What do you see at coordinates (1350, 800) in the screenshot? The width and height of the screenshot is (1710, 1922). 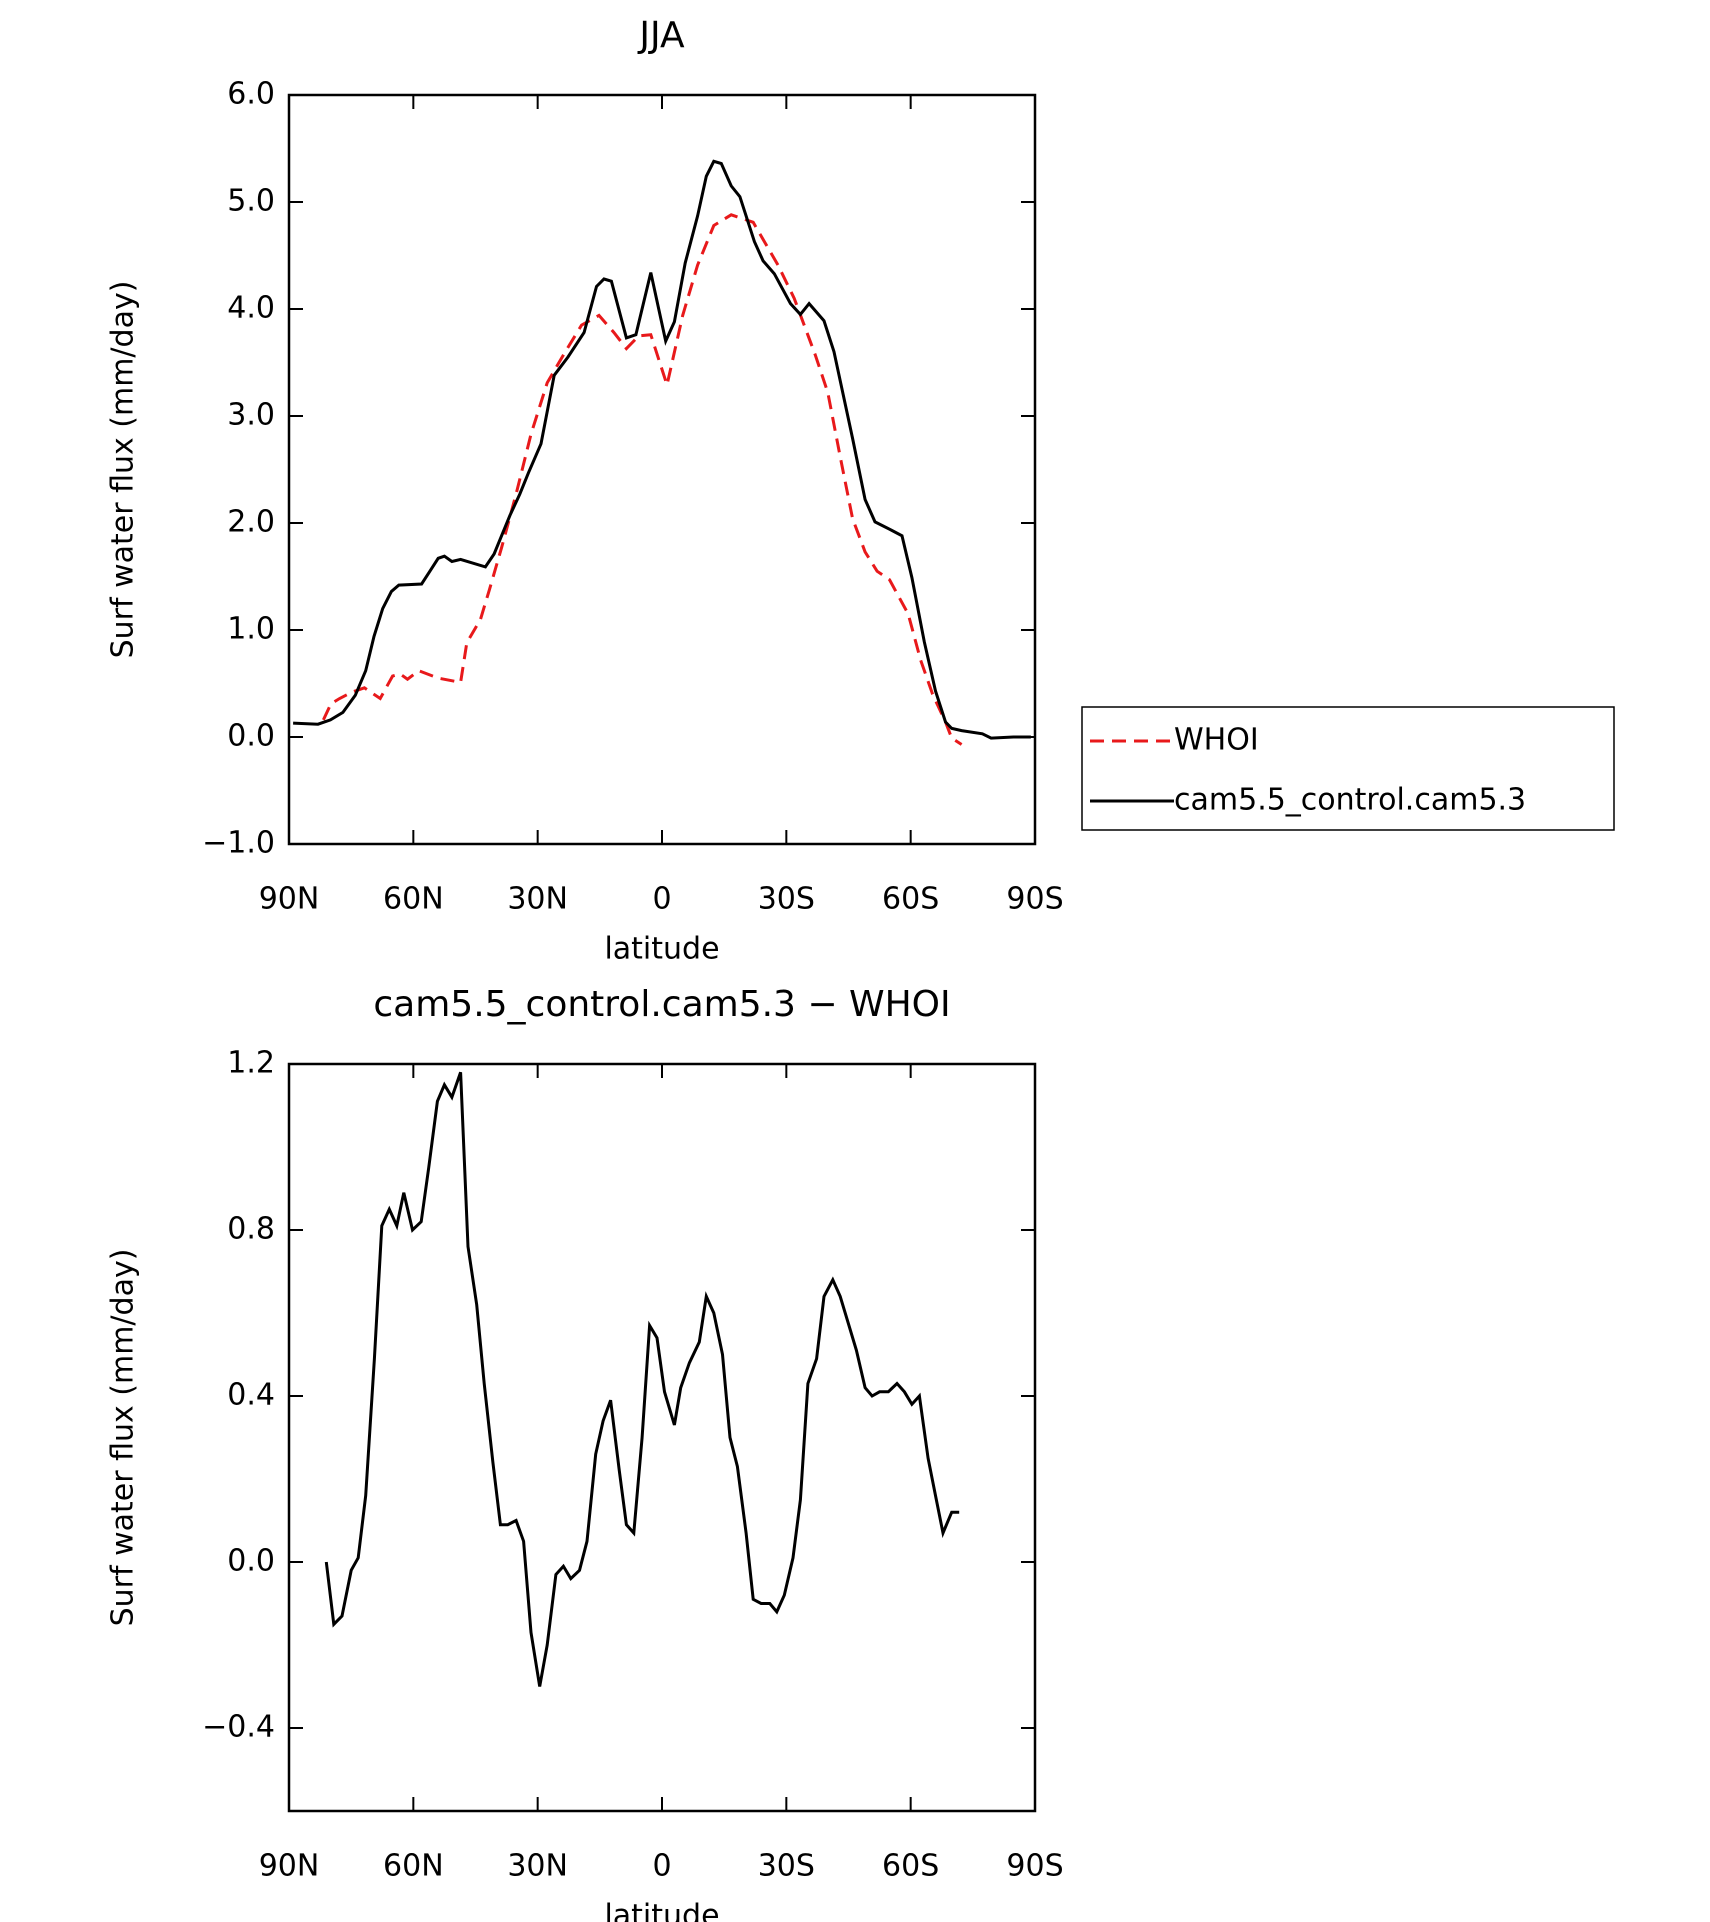 I see `legend-label: cam5.5_control.cam5.3` at bounding box center [1350, 800].